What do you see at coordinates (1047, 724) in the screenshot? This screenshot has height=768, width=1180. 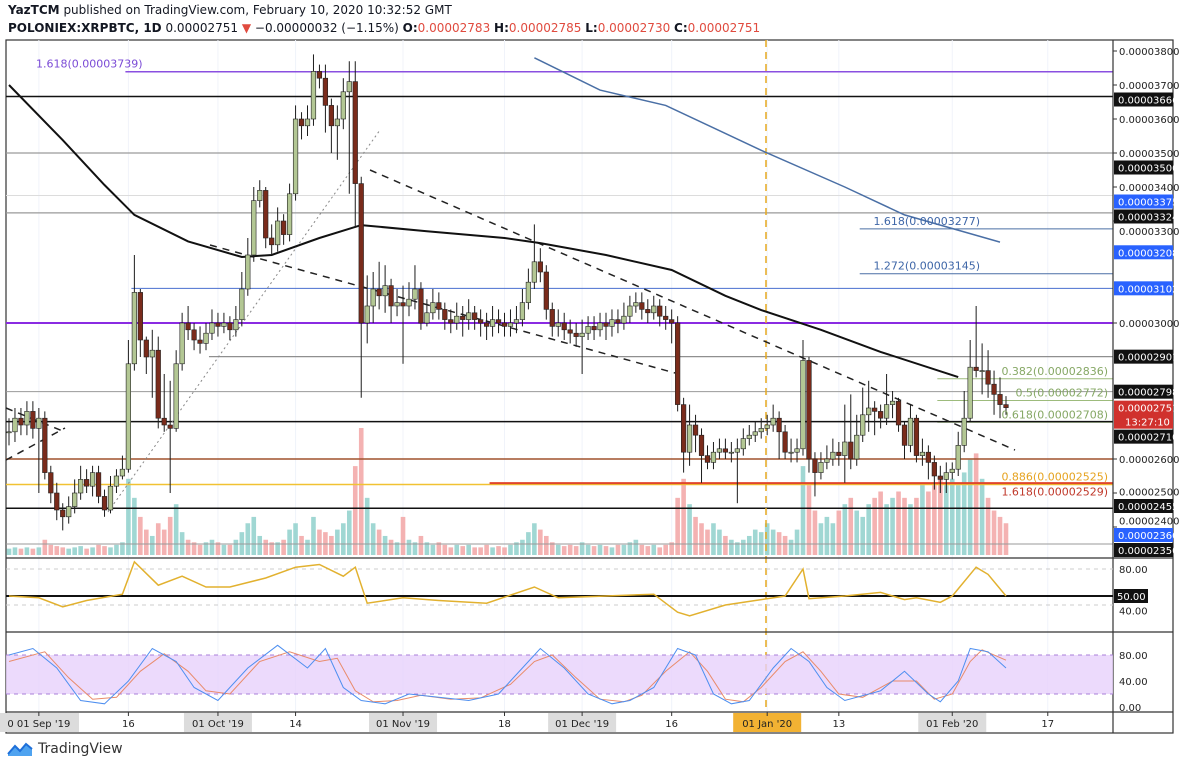 I see `time-tick-label: 17` at bounding box center [1047, 724].